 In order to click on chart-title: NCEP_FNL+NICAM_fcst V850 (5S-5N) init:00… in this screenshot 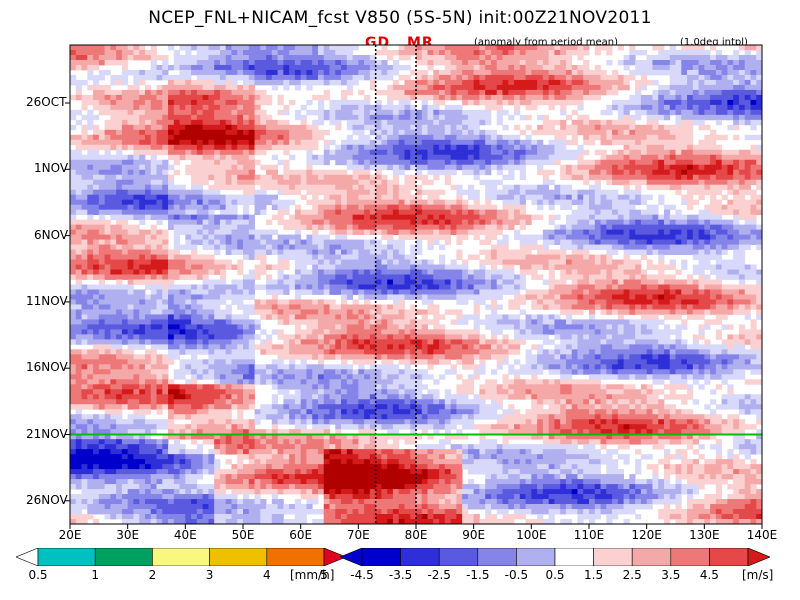, I will do `click(400, 18)`.